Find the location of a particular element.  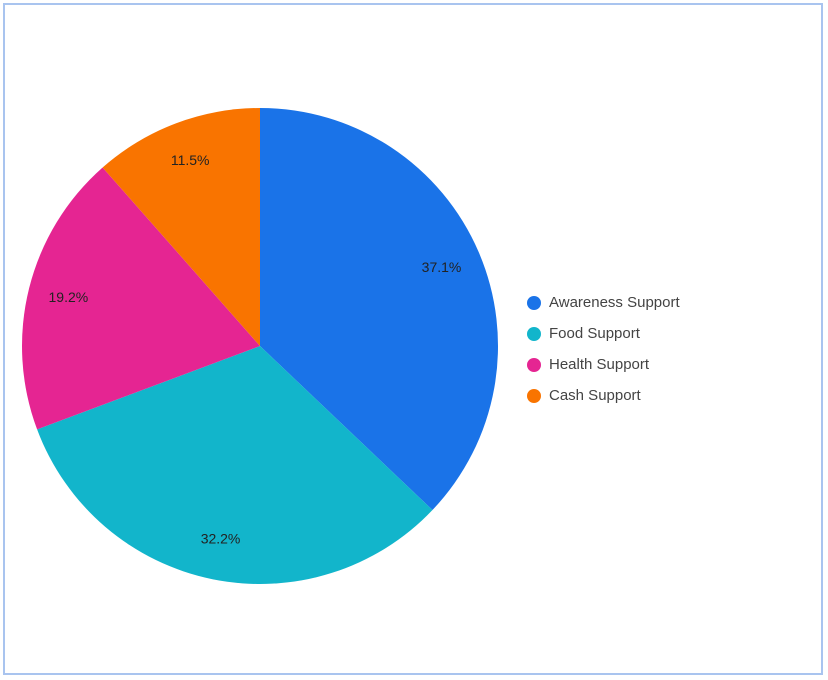

legend-item-awareness-support: Awareness Support is located at coordinates (603, 302).